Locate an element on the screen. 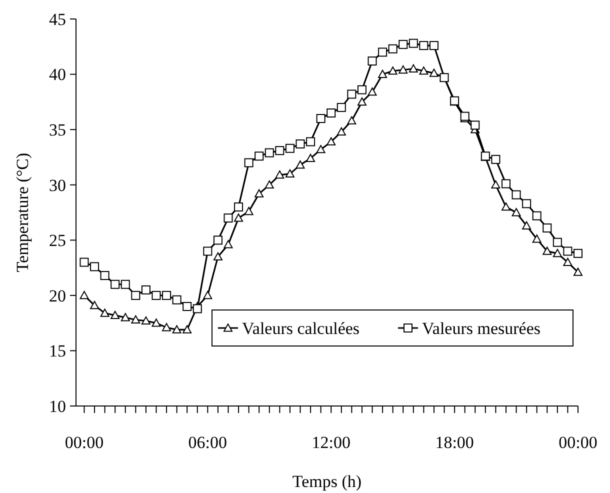 This screenshot has height=493, width=610. x-tick-label: 18:00 is located at coordinates (454, 442).